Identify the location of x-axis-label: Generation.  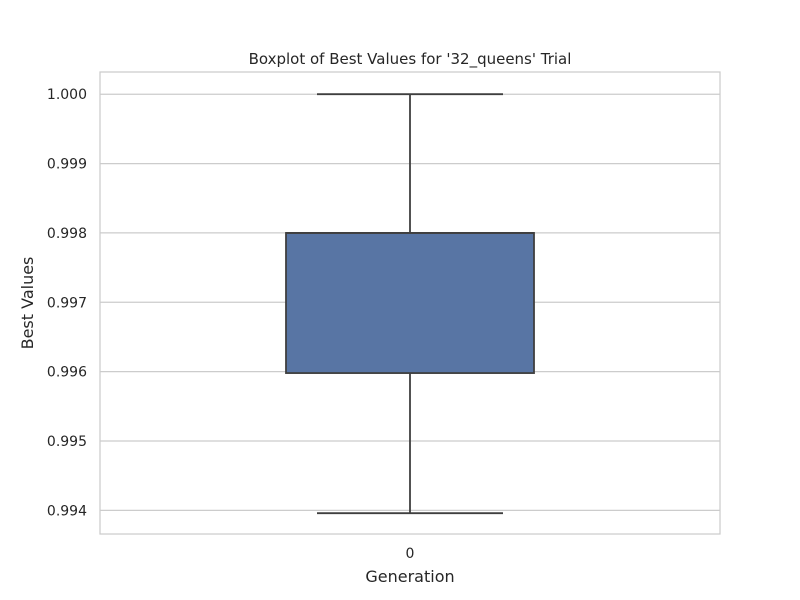
(409, 576).